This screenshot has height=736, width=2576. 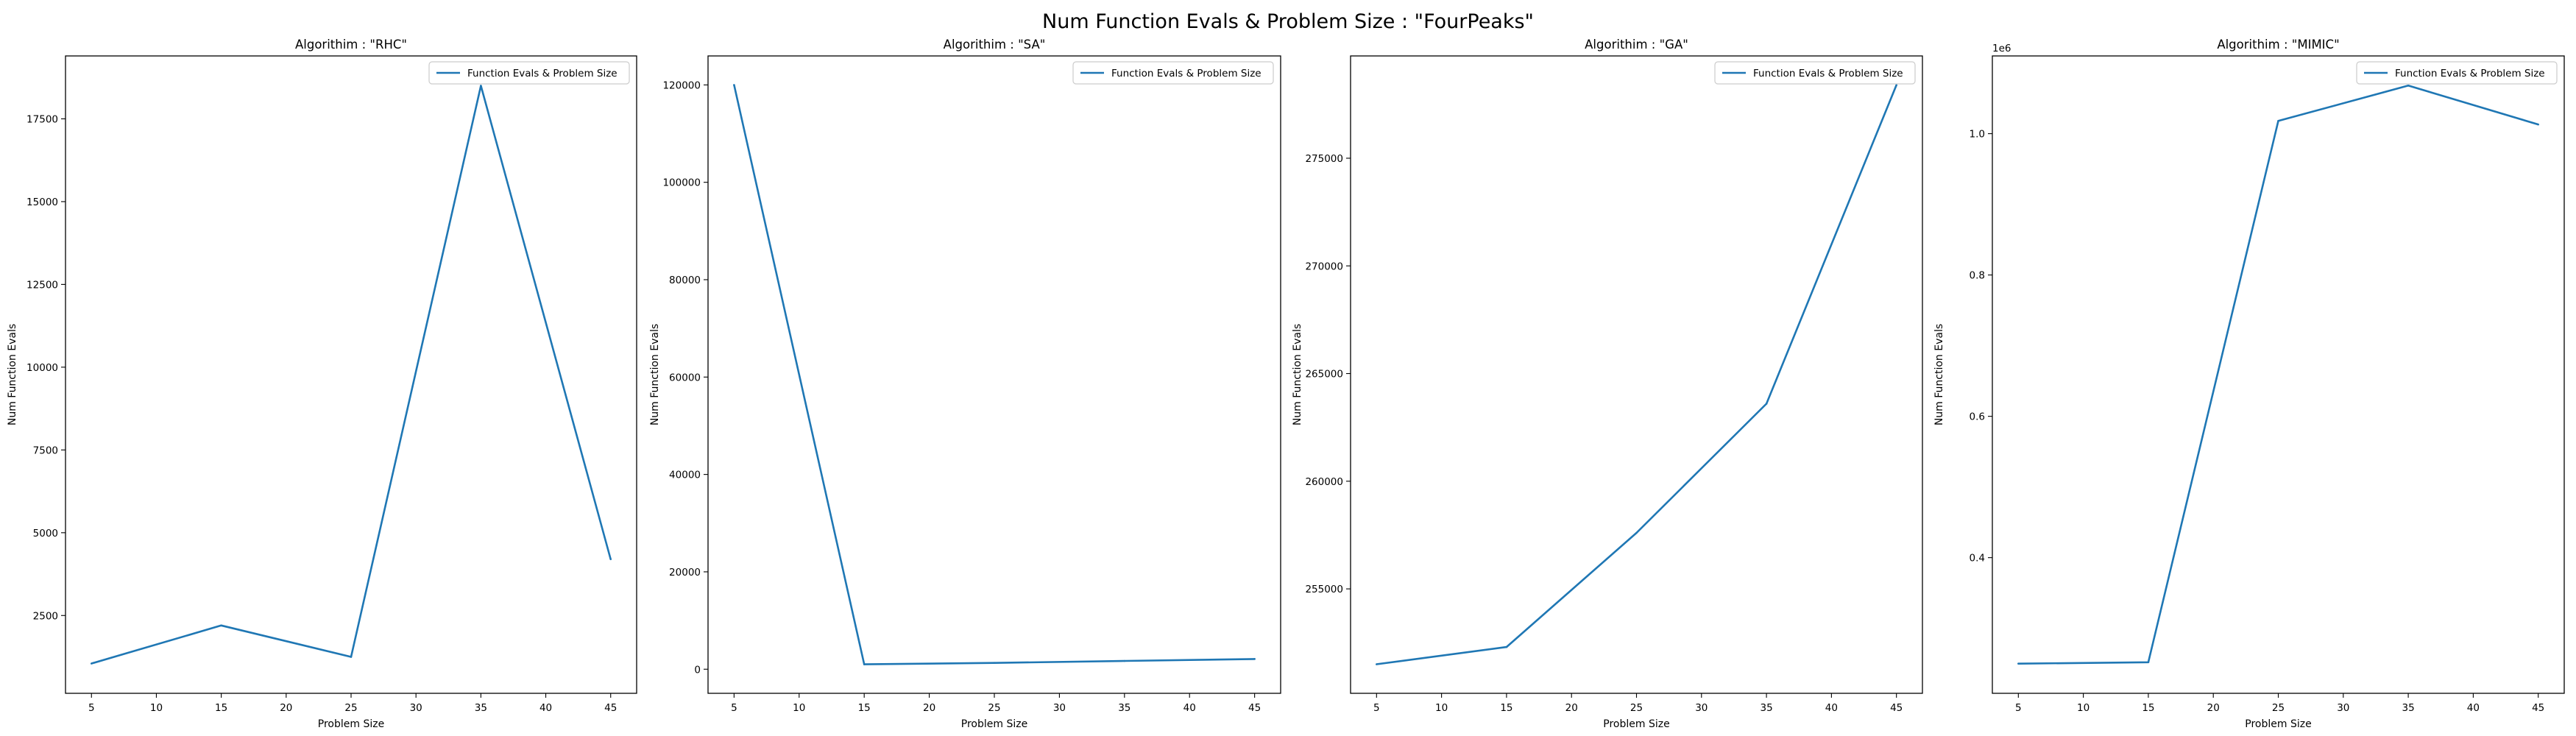 I want to click on y-tick-label: 270000, so click(x=1324, y=266).